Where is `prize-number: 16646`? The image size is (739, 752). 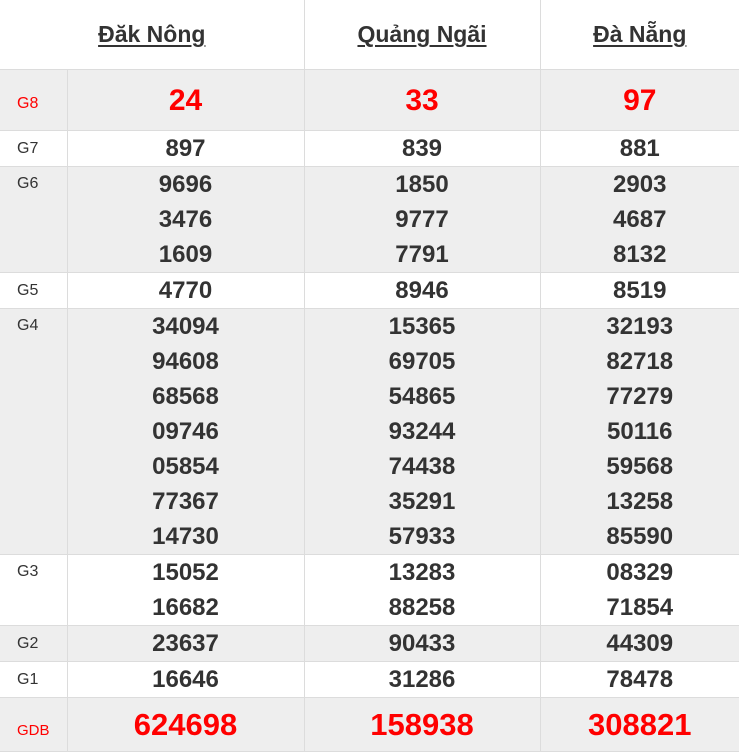 prize-number: 16646 is located at coordinates (186, 679).